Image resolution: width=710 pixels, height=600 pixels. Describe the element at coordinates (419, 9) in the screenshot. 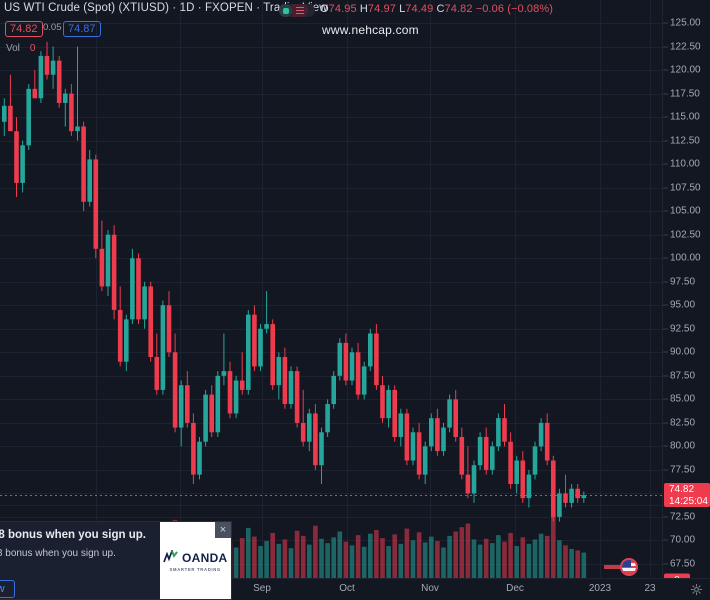

I see `low-value: 74.49` at that location.